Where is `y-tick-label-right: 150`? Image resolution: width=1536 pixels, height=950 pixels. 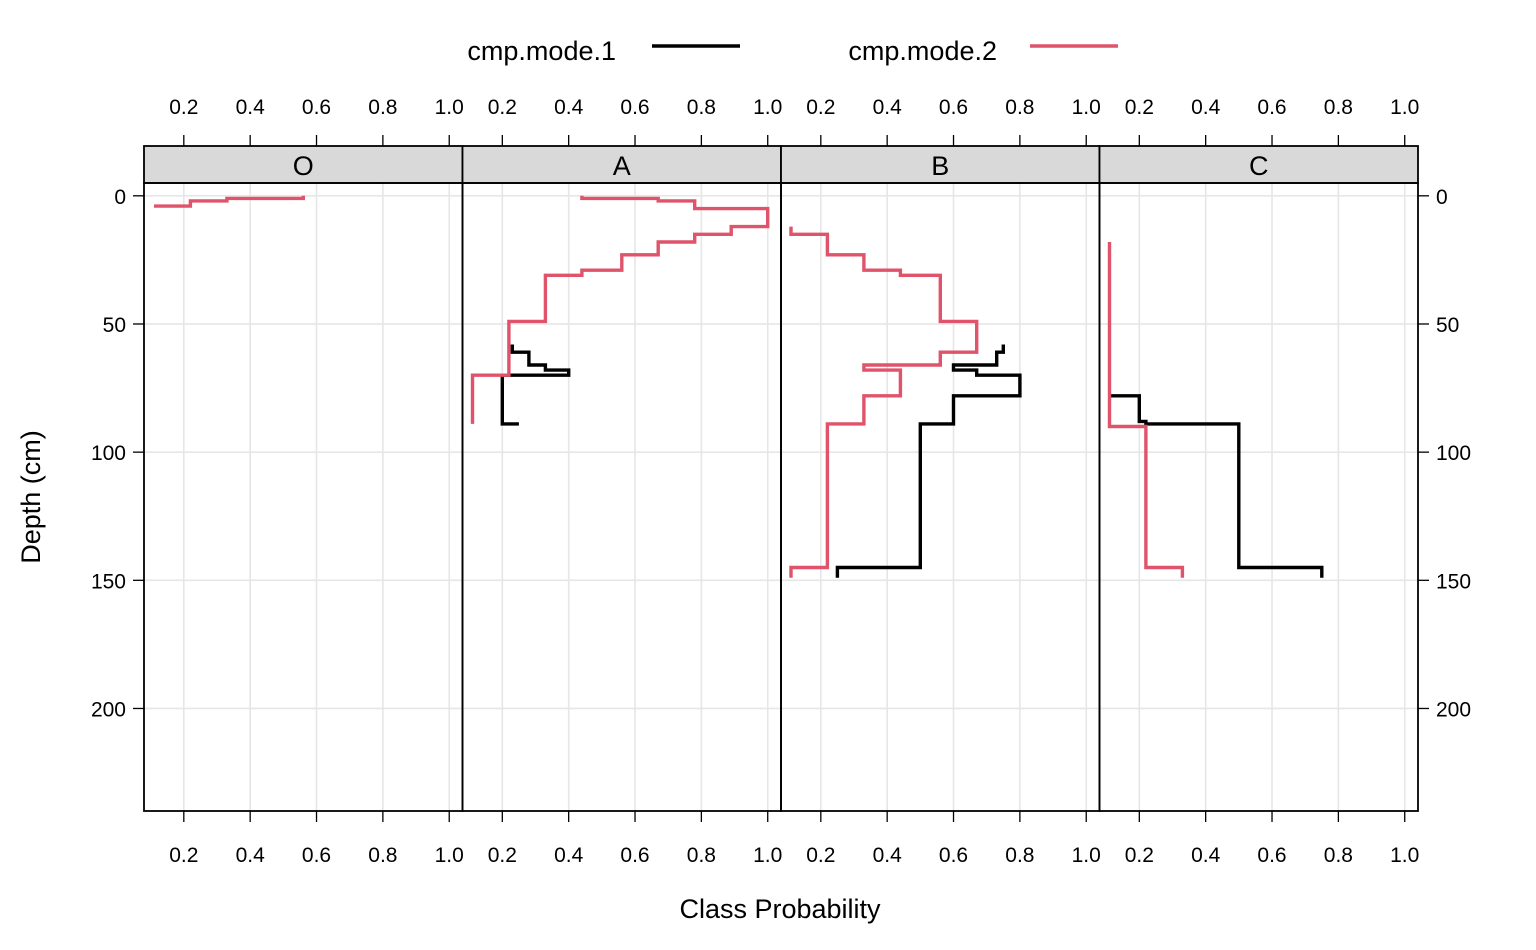
y-tick-label-right: 150 is located at coordinates (1453, 581).